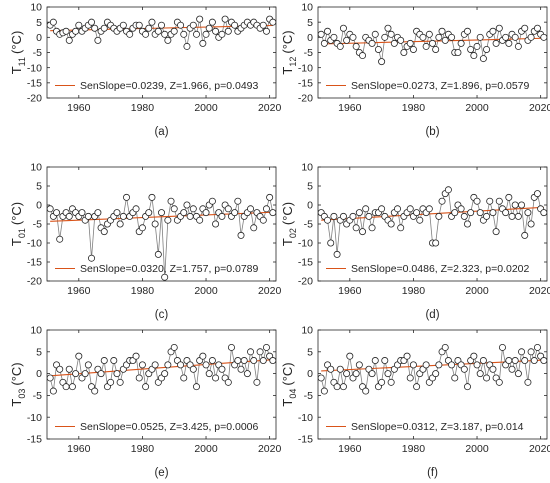  I want to click on y-tick-label: -20, so click(305, 282).